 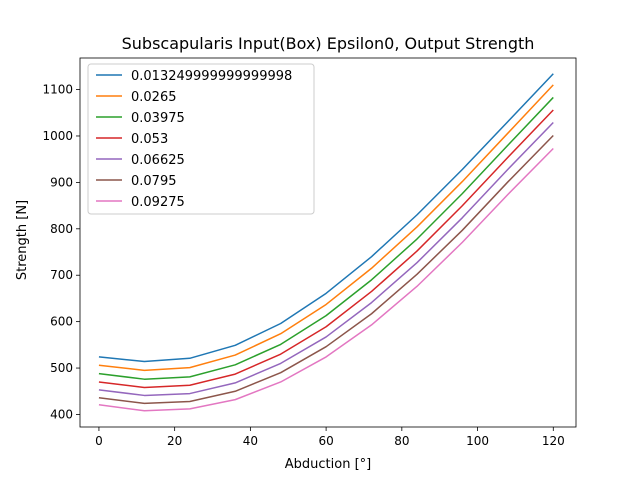 I want to click on y-tick-label: 1000, so click(x=57, y=136).